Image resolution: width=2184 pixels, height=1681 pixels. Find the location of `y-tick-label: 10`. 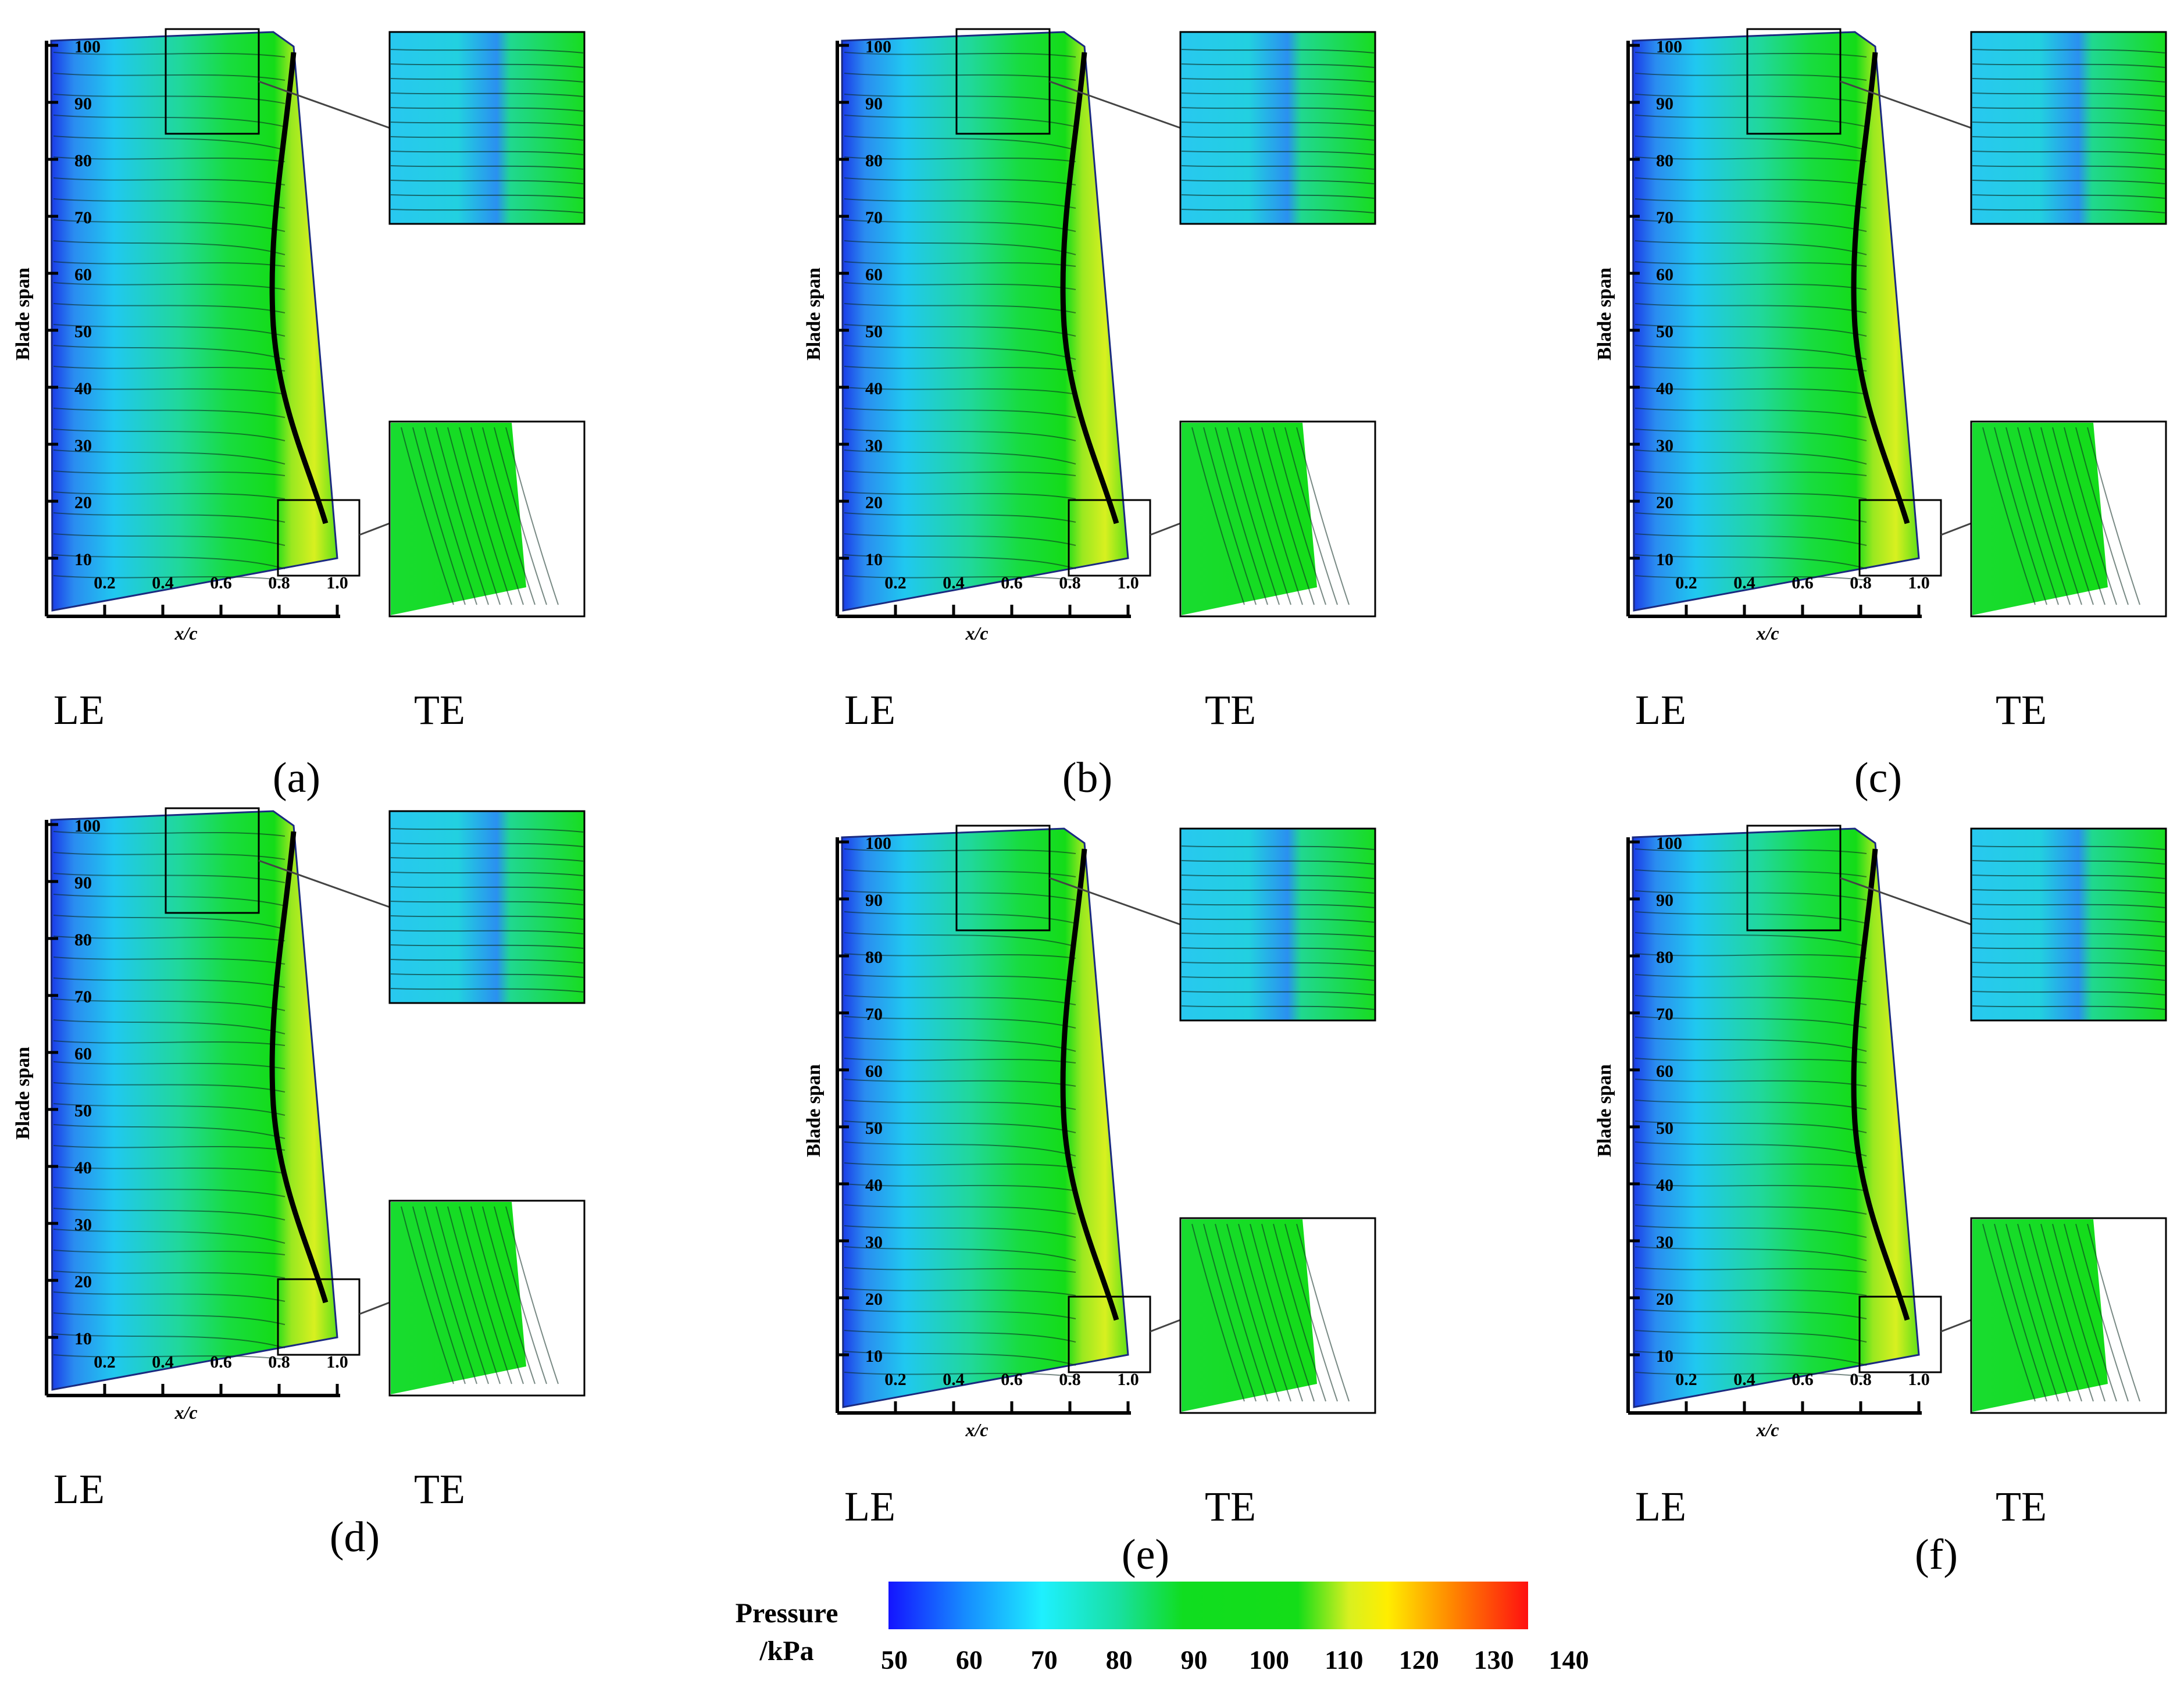

y-tick-label: 10 is located at coordinates (83, 559).